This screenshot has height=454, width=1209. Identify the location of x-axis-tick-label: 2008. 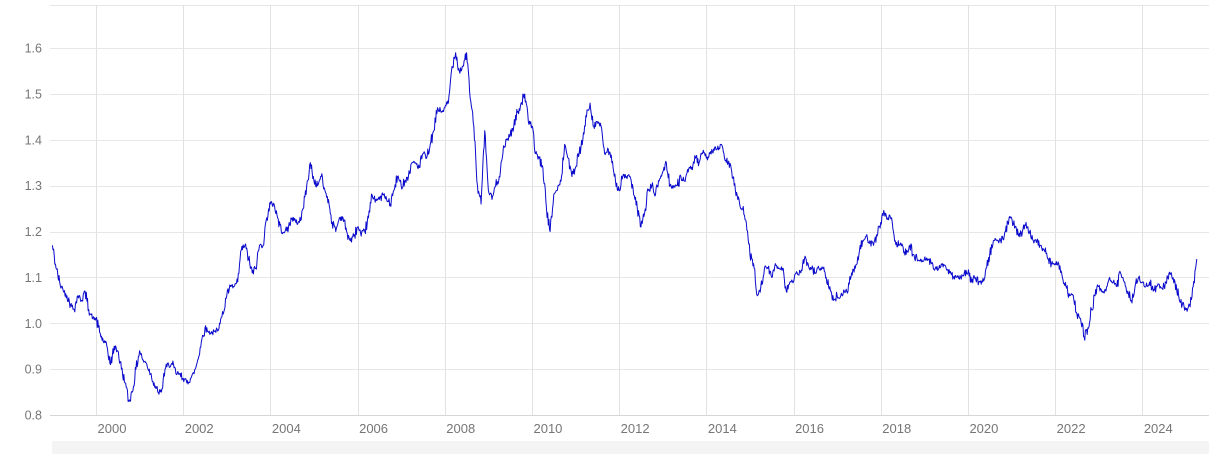
(460, 428).